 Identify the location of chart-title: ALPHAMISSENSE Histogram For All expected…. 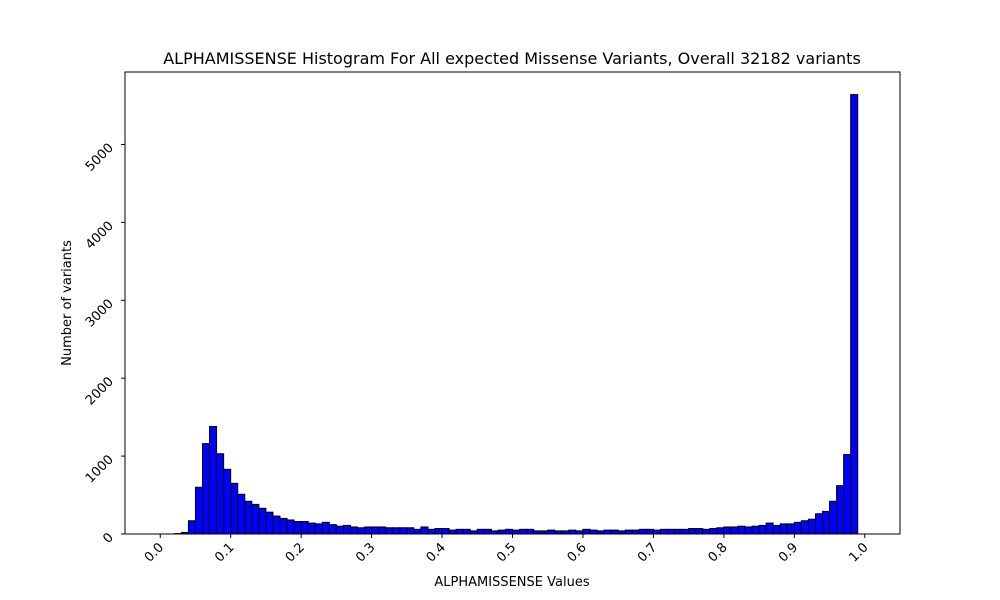
(512, 58).